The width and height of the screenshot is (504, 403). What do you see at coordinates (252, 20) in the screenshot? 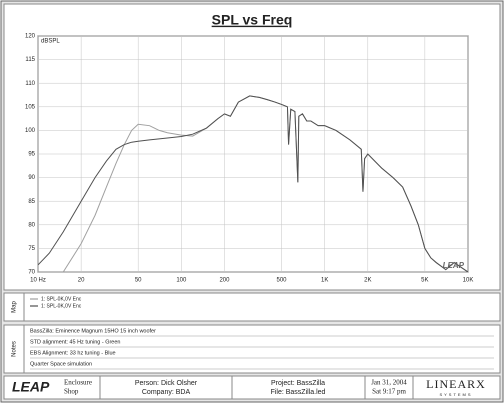
I see `chart-title: SPL vs Freq` at bounding box center [252, 20].